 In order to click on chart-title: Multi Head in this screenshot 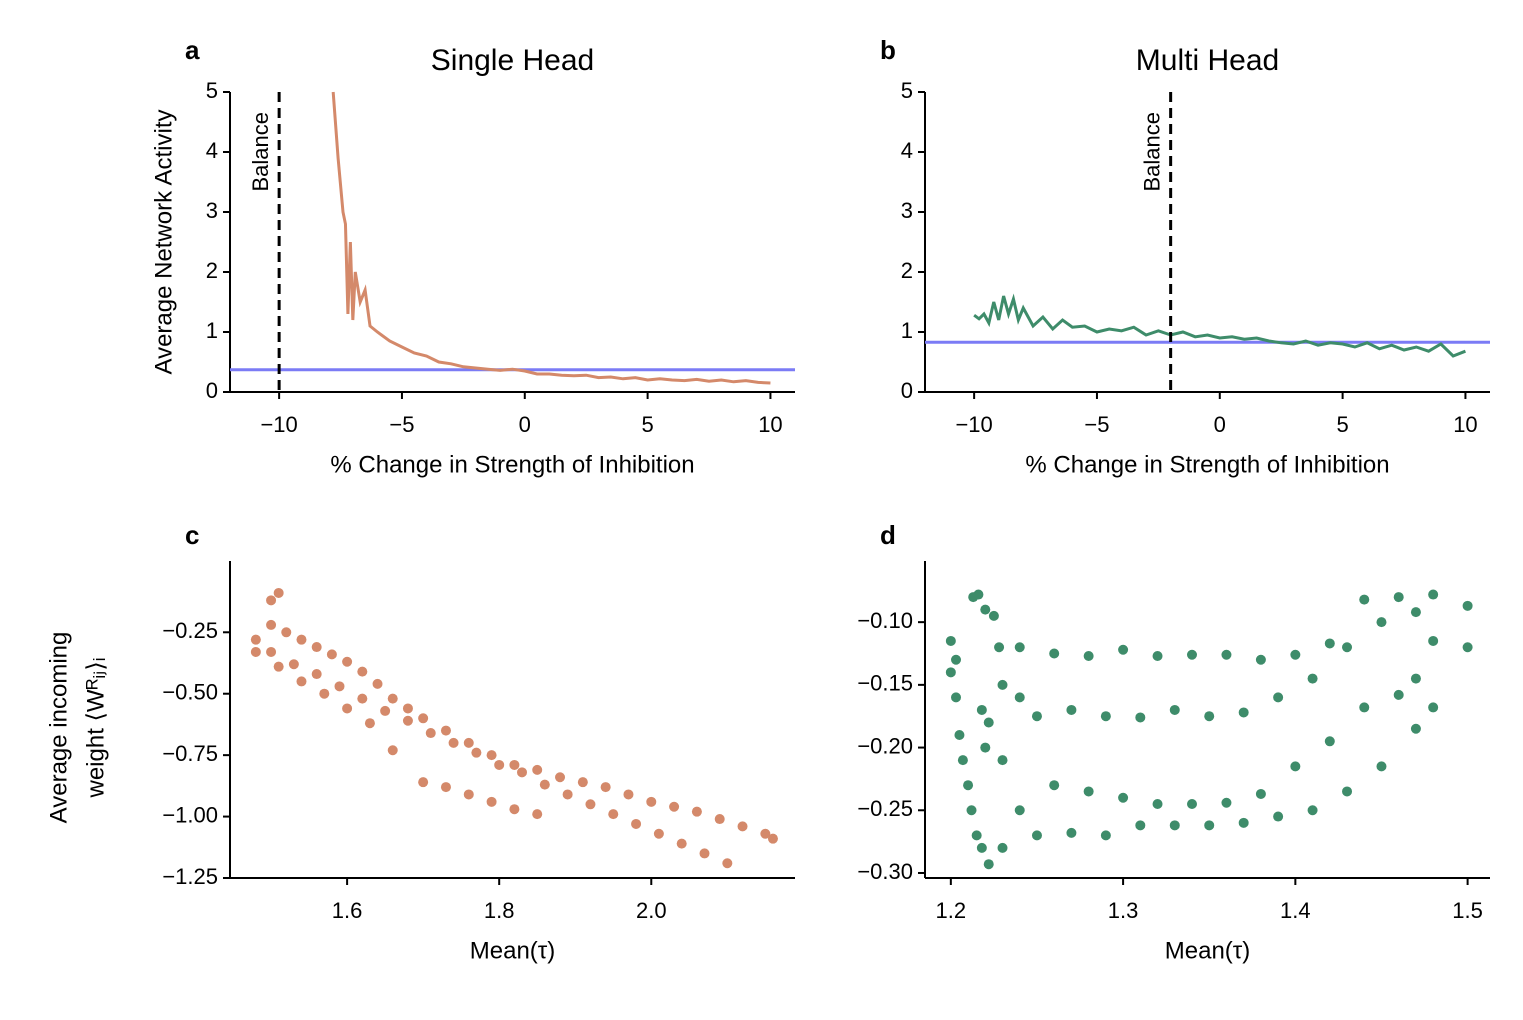, I will do `click(1207, 60)`.